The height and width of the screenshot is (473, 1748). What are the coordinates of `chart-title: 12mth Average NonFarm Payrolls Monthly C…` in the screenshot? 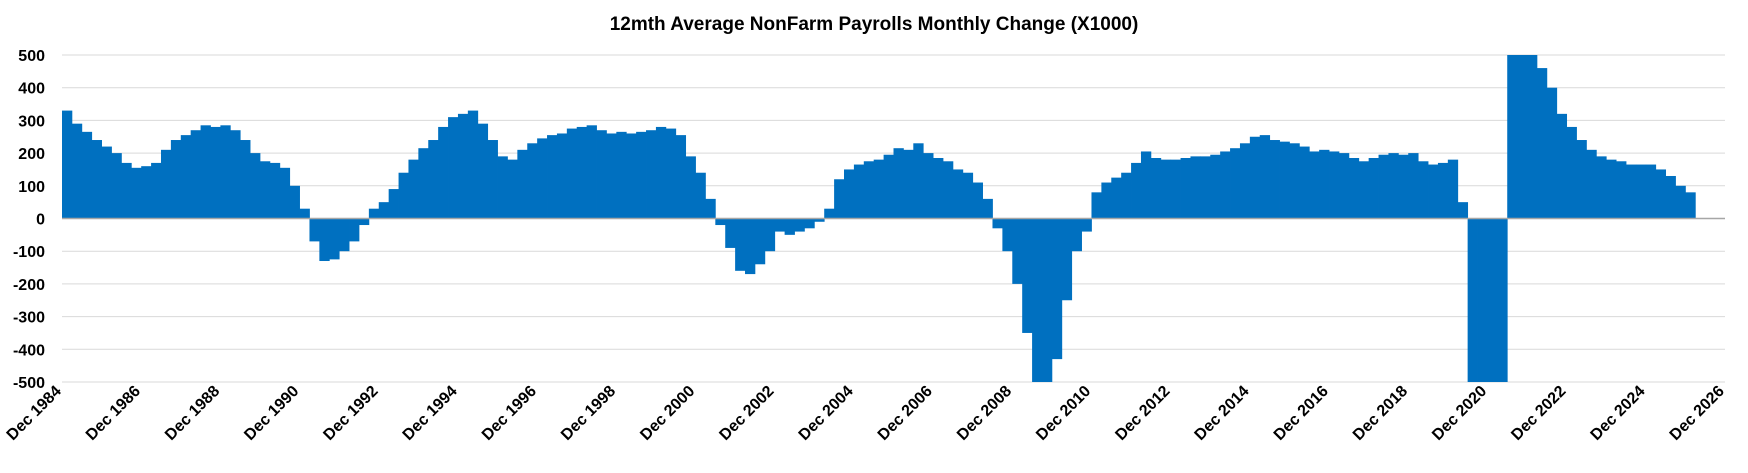 It's located at (874, 24).